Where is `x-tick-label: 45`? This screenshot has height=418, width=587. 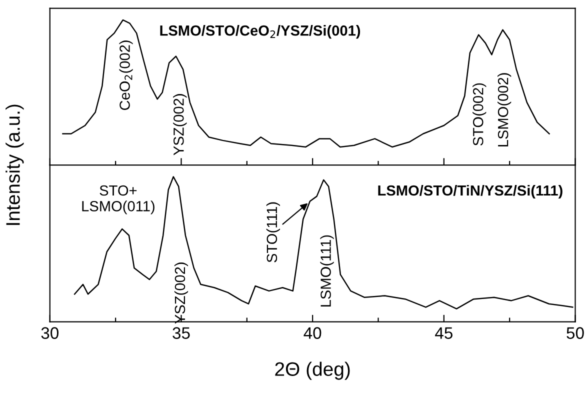
x-tick-label: 45 is located at coordinates (443, 333).